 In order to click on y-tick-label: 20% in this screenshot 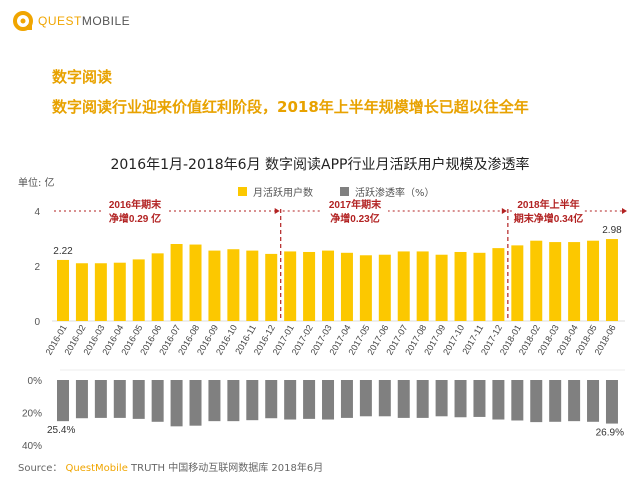, I will do `click(32, 413)`.